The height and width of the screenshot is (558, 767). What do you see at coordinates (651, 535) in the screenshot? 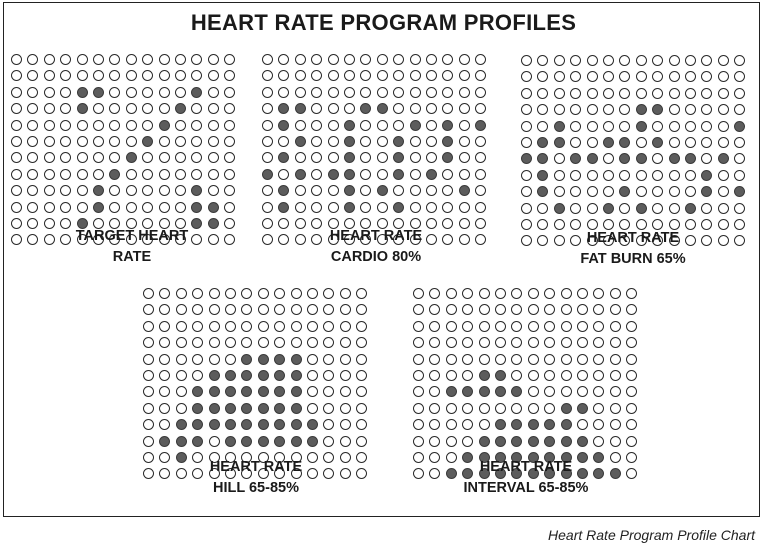
I see `figure-caption: Heart Rate Program Profile Chart` at bounding box center [651, 535].